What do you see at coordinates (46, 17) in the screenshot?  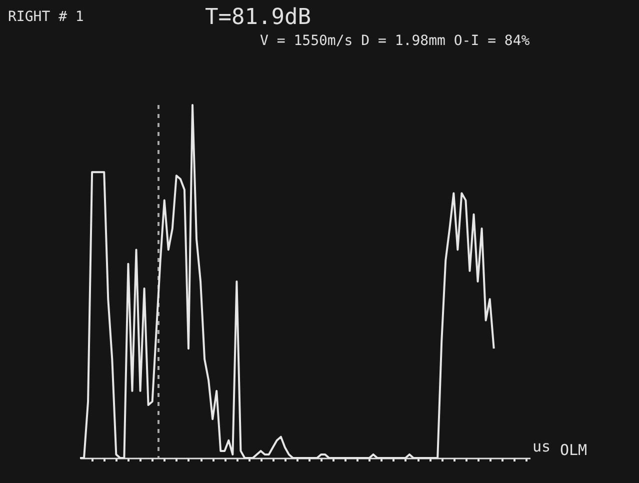 I see `text: RIGHT # 1` at bounding box center [46, 17].